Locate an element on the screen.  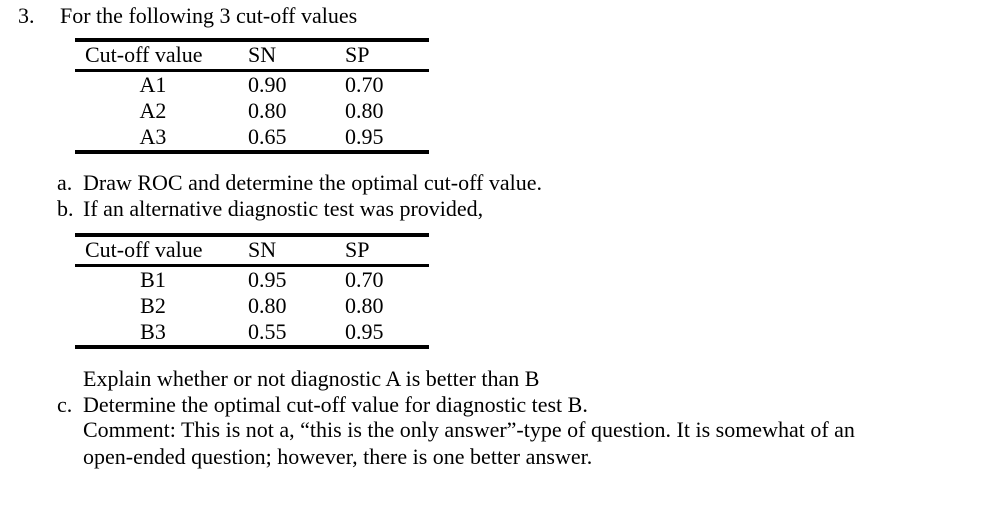
table-cell-label: B3 is located at coordinates (153, 331).